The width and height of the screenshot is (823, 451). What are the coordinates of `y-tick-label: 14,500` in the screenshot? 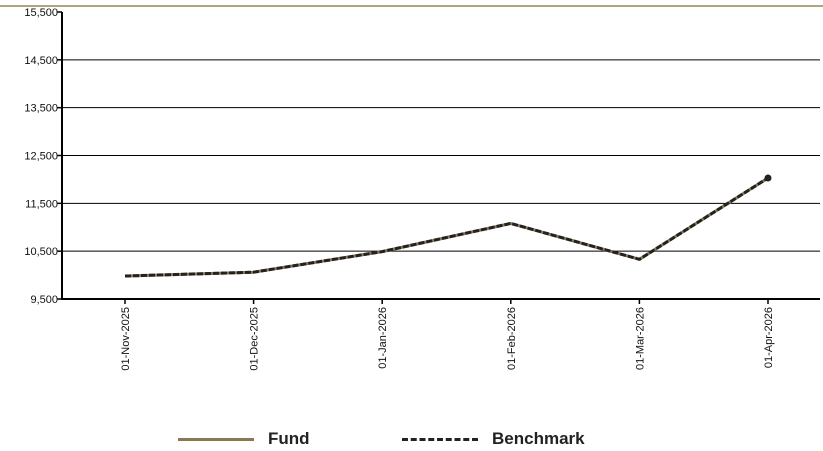 It's located at (41, 61).